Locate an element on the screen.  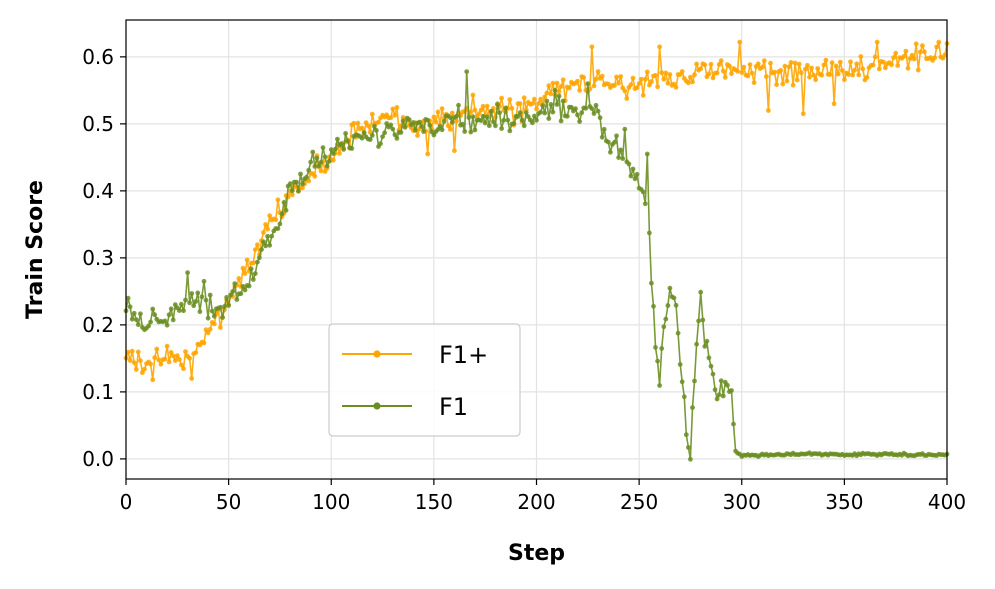
x-tick-label: 300 is located at coordinates (742, 502).